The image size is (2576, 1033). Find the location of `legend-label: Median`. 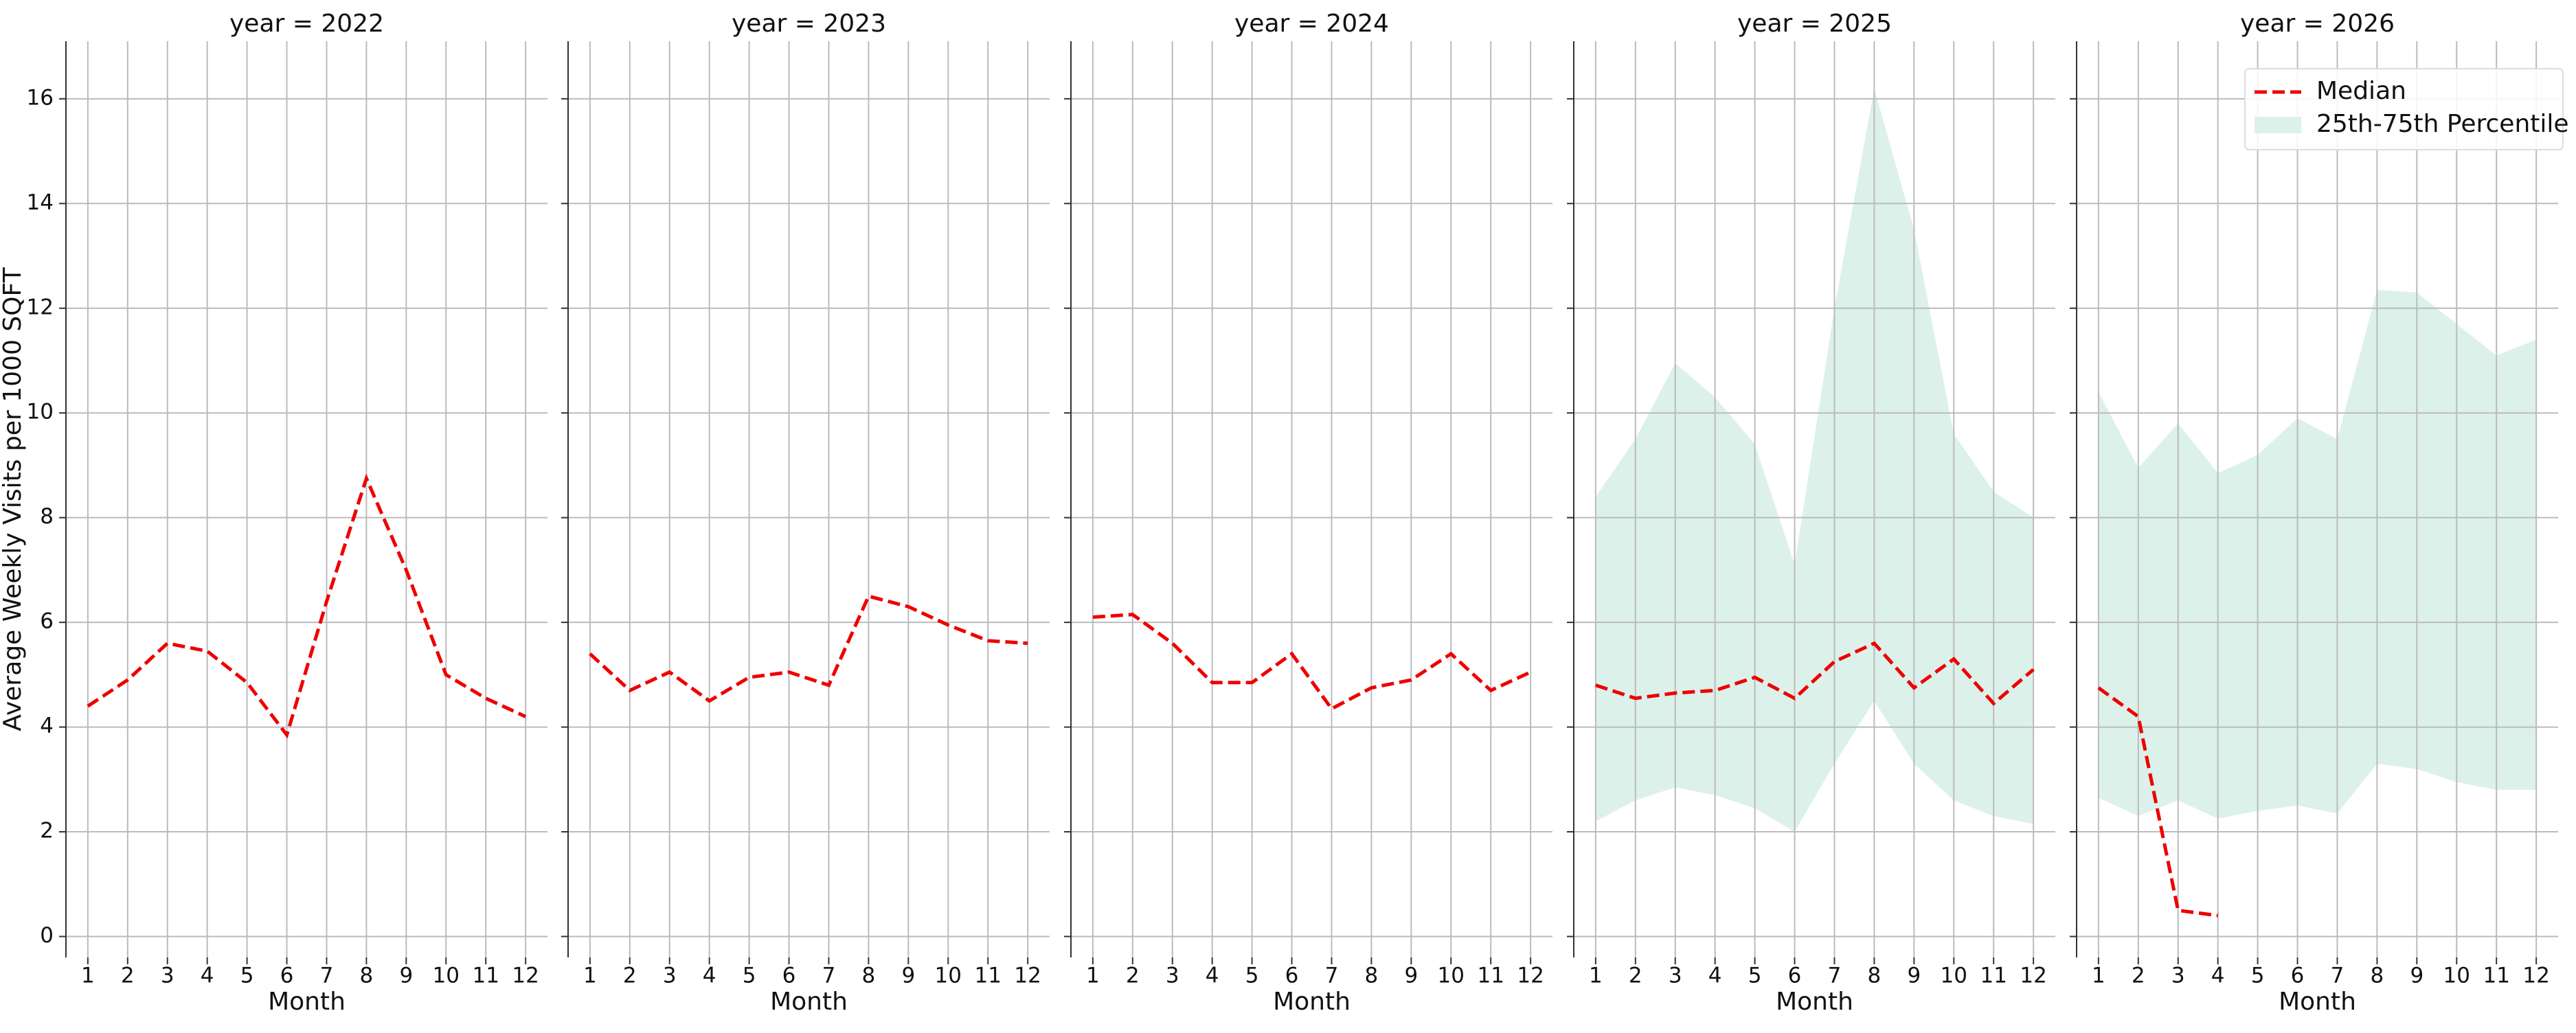

legend-label: Median is located at coordinates (2361, 91).